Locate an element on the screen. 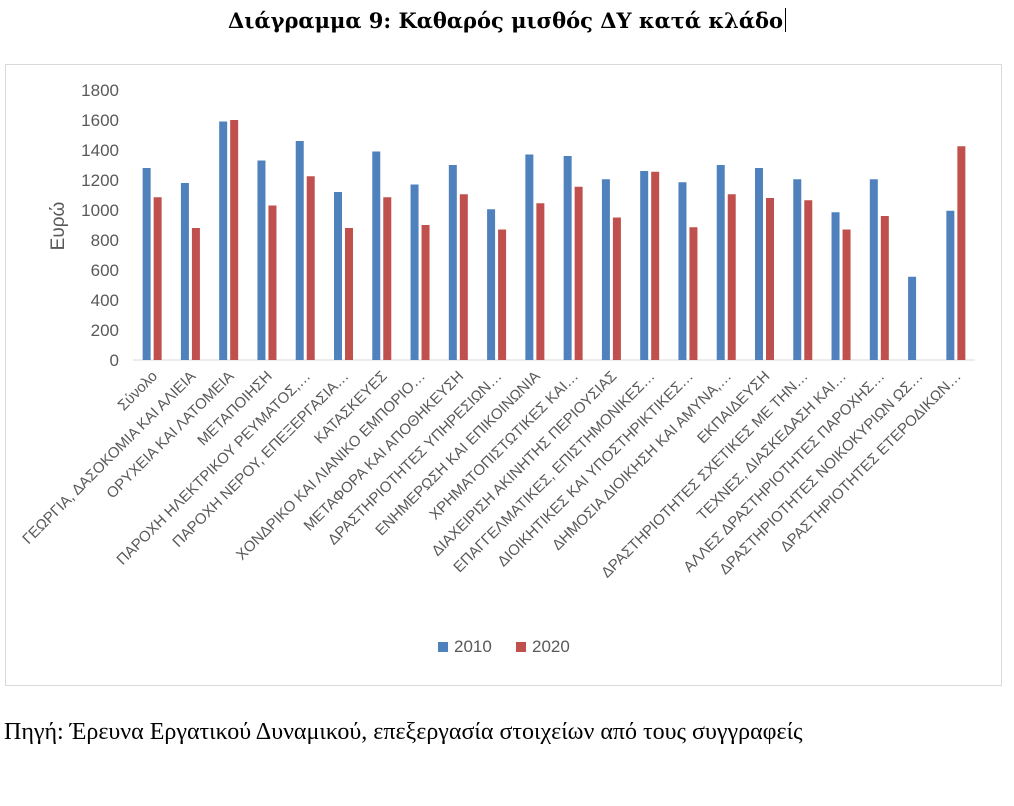 Image resolution: width=1014 pixels, height=806 pixels. y-tick-label: 200 is located at coordinates (105, 330).